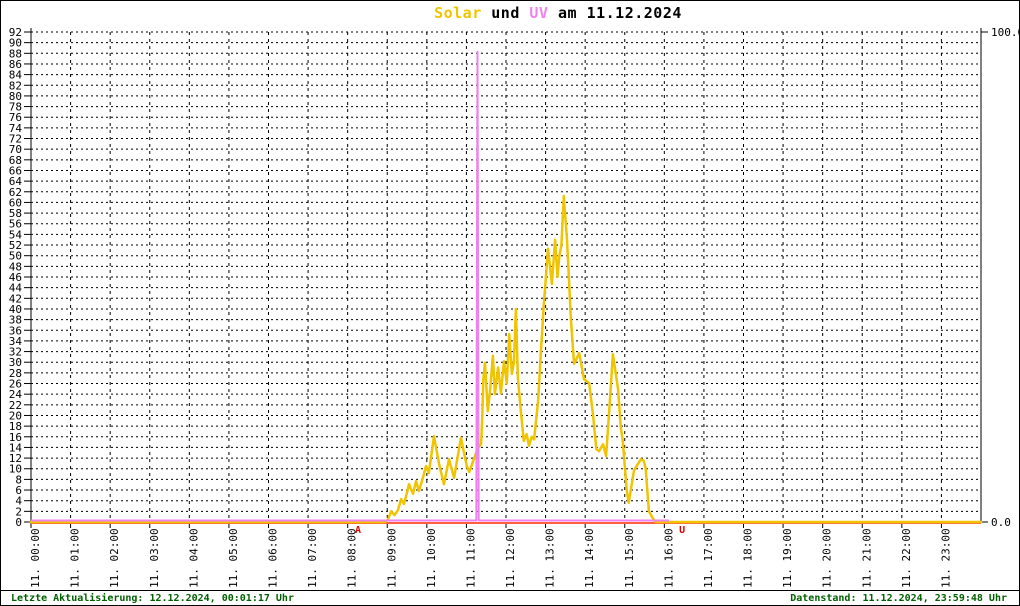 The height and width of the screenshot is (606, 1020). What do you see at coordinates (18, 490) in the screenshot?
I see `y-axis-label-left: 6` at bounding box center [18, 490].